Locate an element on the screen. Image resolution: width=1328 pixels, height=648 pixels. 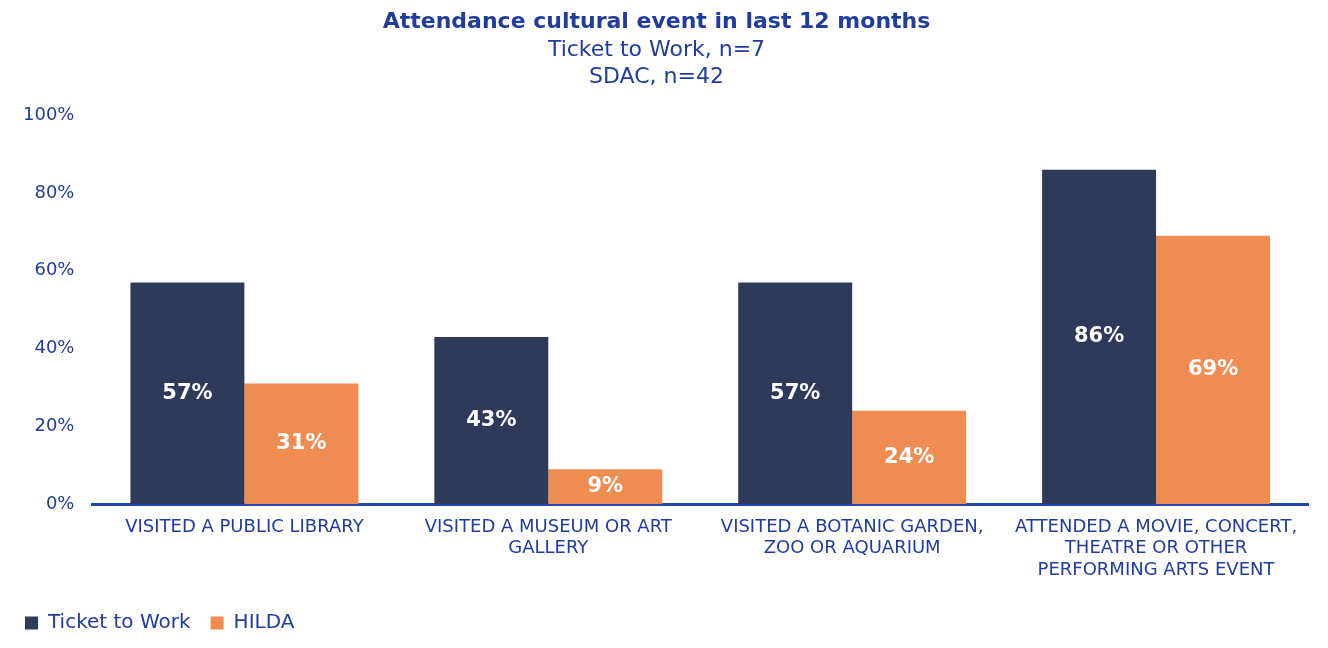
chart-title: Attendance cultural event in last 12 months is located at coordinates (656, 20).